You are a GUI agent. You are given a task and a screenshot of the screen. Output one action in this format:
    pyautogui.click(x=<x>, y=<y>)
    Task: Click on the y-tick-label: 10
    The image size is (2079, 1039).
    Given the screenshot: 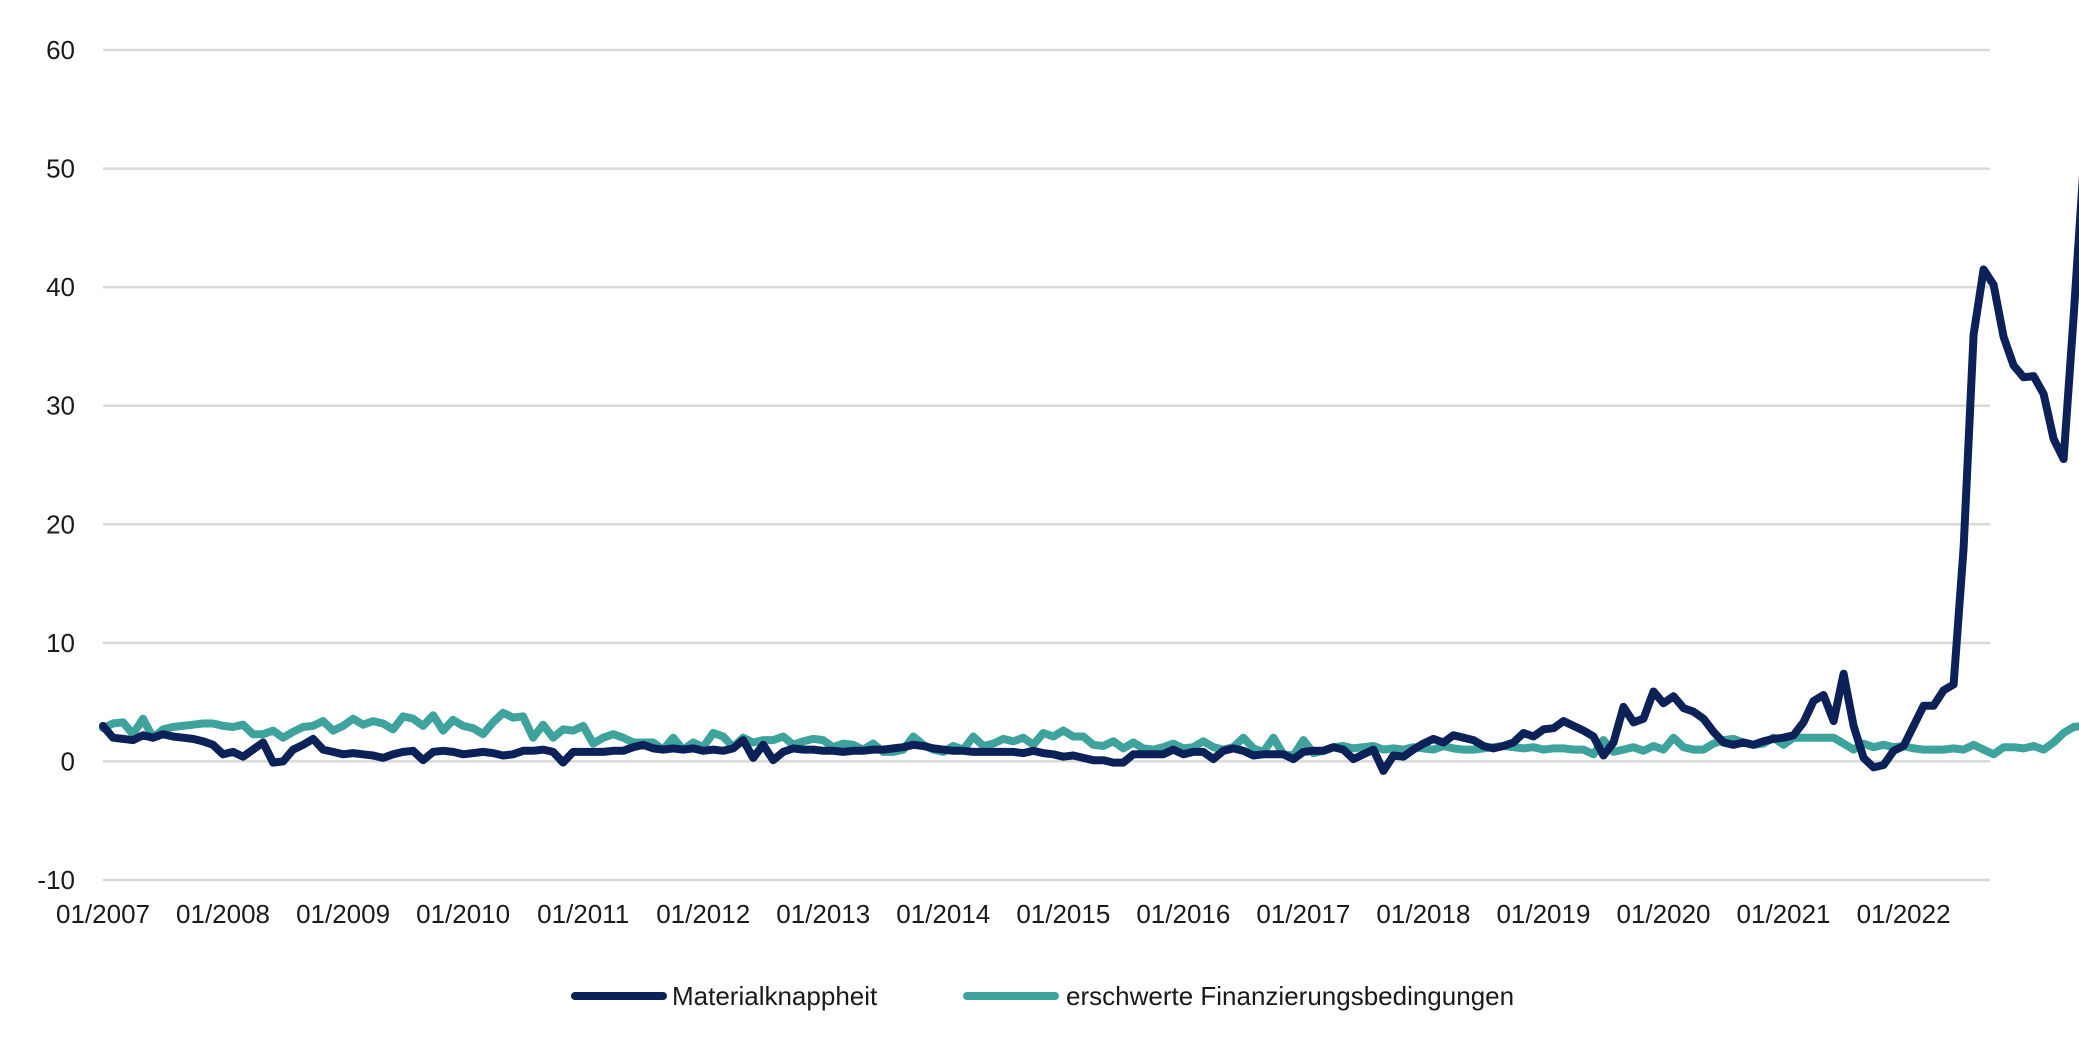 What is the action you would take?
    pyautogui.click(x=60, y=643)
    